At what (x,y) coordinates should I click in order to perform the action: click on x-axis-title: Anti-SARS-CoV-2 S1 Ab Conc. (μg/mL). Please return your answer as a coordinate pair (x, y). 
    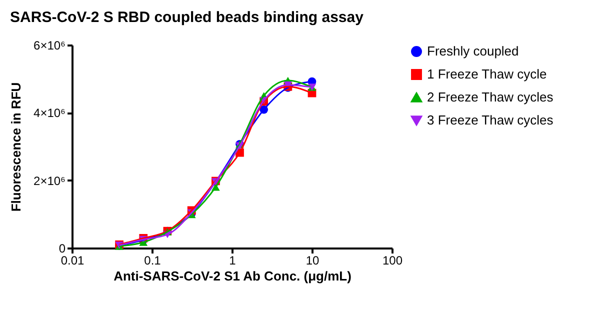
    Looking at the image, I should click on (233, 276).